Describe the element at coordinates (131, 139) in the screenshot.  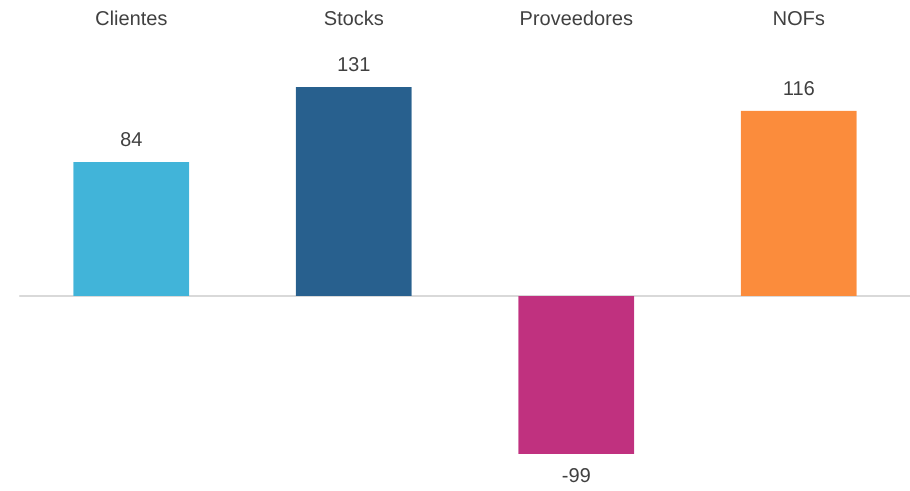
I see `data-label: 84` at that location.